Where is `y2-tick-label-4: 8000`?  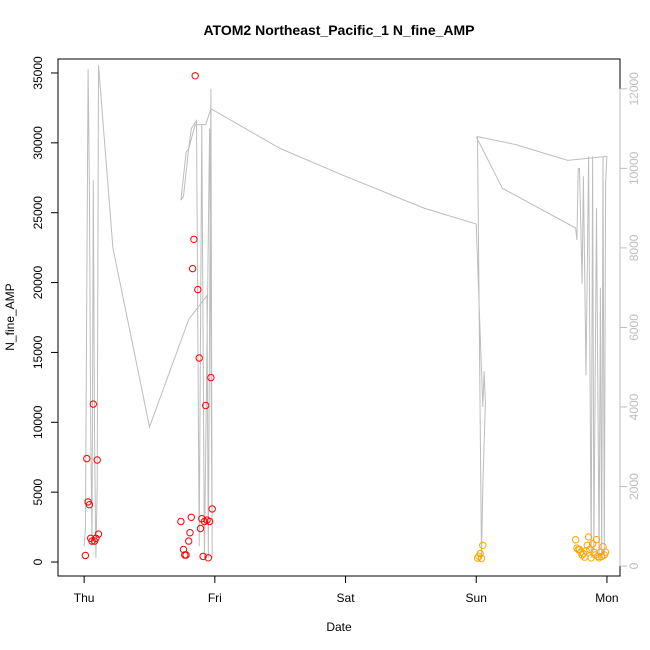 y2-tick-label-4: 8000 is located at coordinates (634, 247).